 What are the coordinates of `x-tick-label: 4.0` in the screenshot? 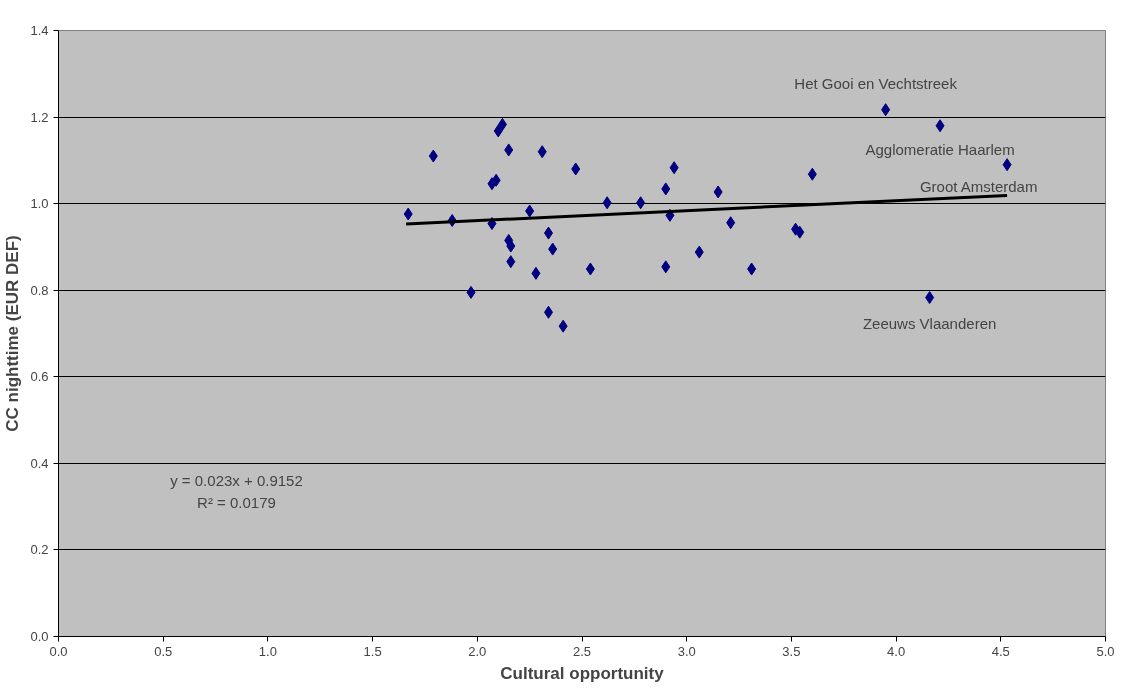 It's located at (896, 651).